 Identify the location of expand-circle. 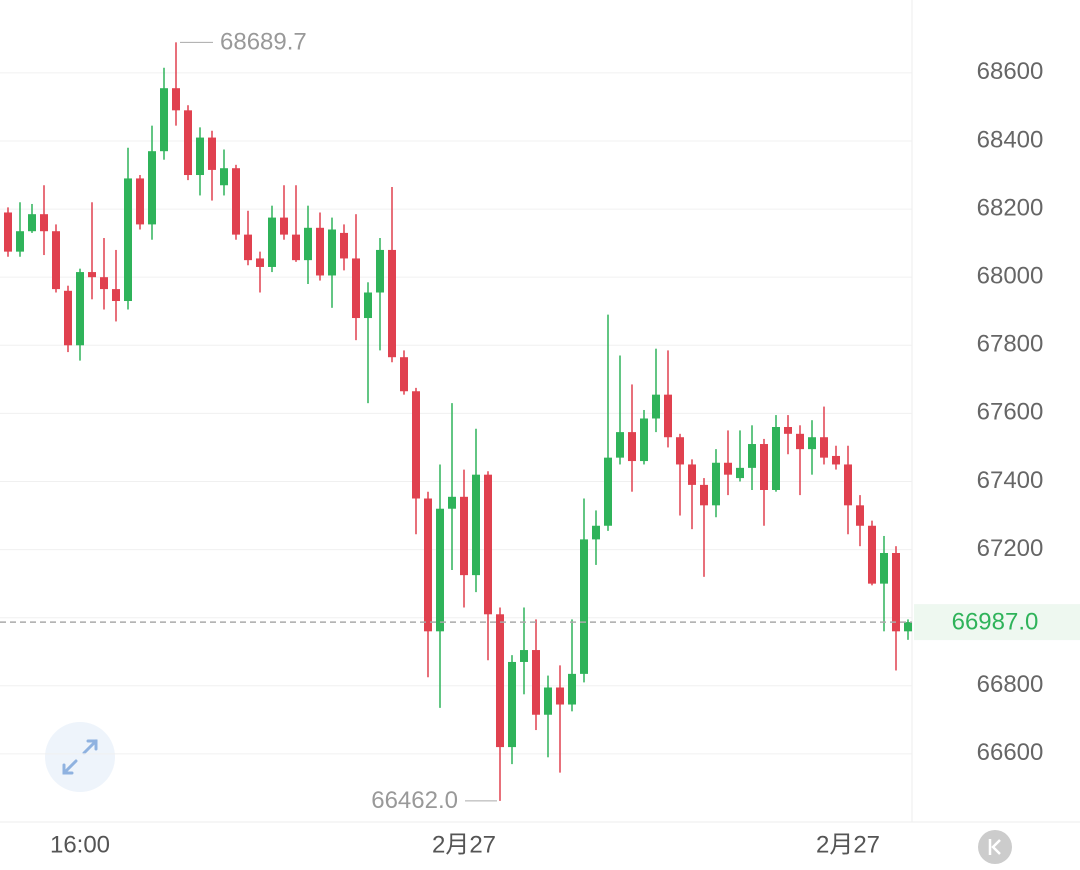
(80, 757).